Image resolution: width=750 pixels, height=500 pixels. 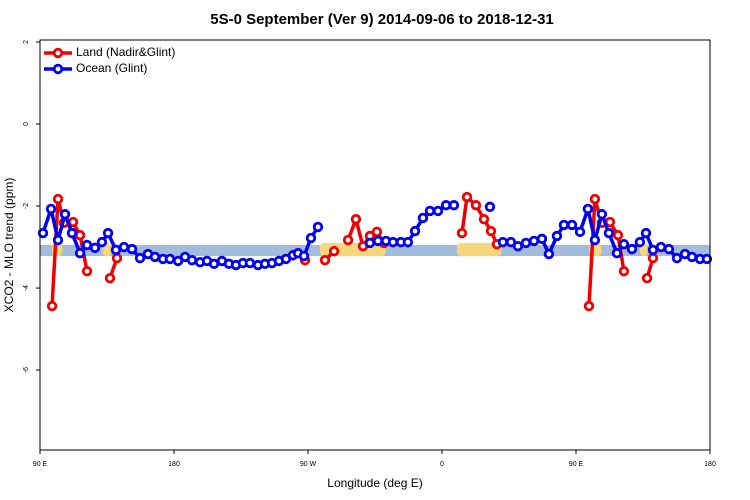 What do you see at coordinates (26, 42) in the screenshot?
I see `y-tick-label: 2` at bounding box center [26, 42].